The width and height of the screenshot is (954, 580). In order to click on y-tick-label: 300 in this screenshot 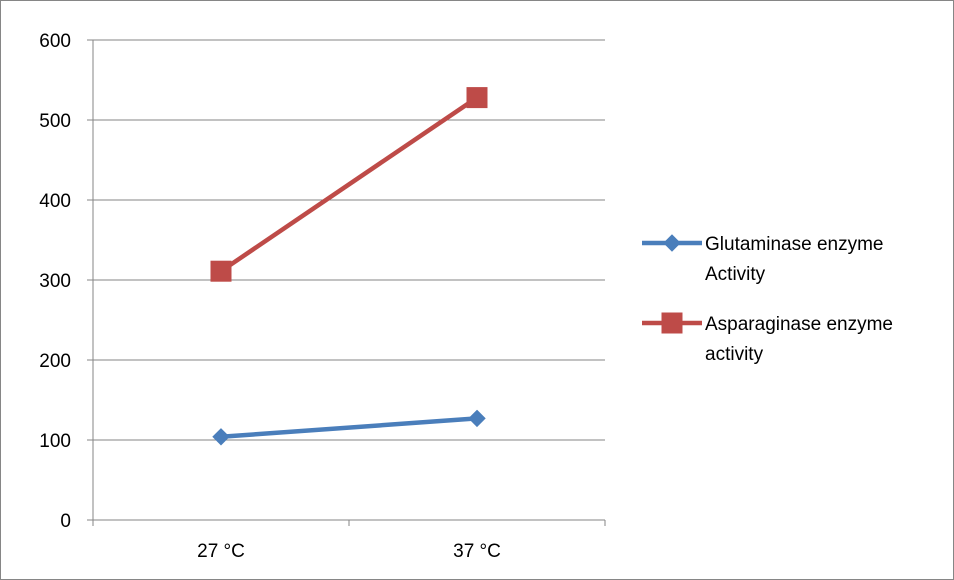, I will do `click(55, 281)`.